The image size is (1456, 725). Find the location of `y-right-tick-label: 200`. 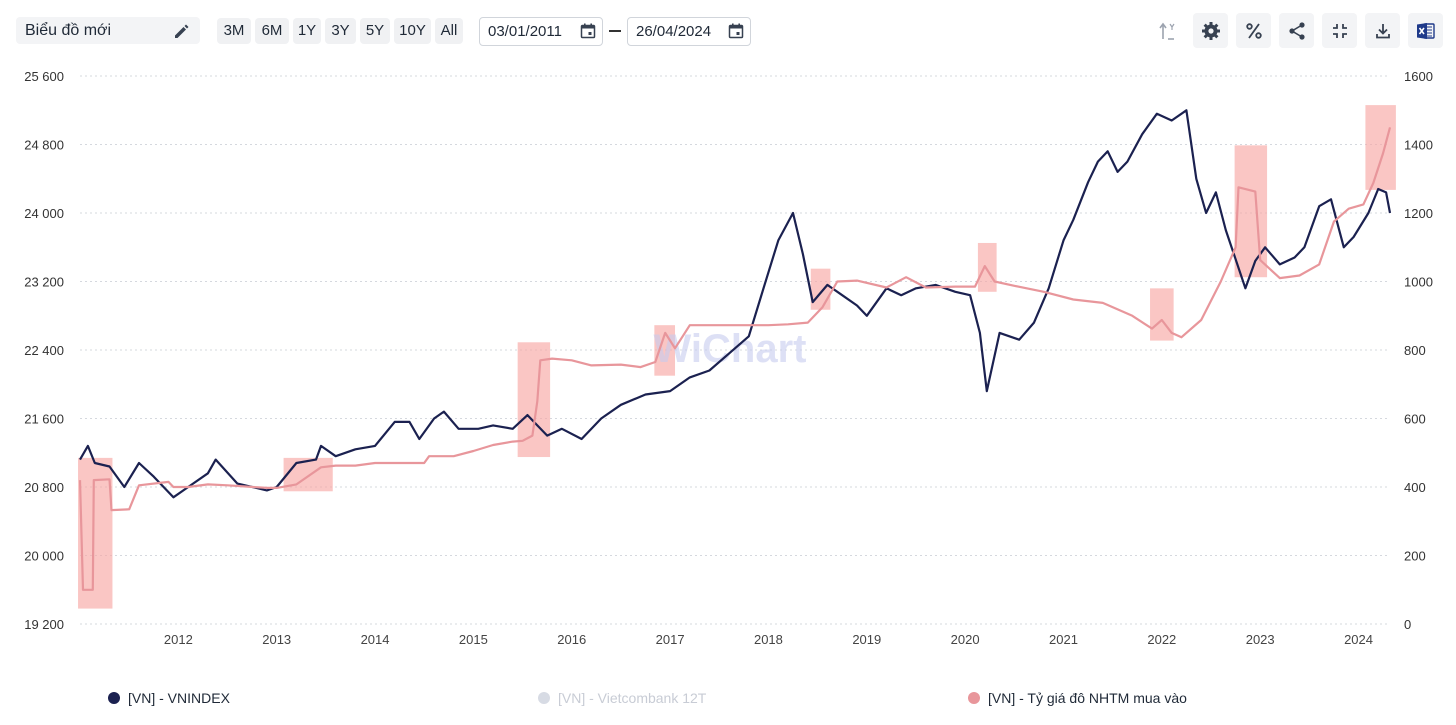

y-right-tick-label: 200 is located at coordinates (1415, 556).